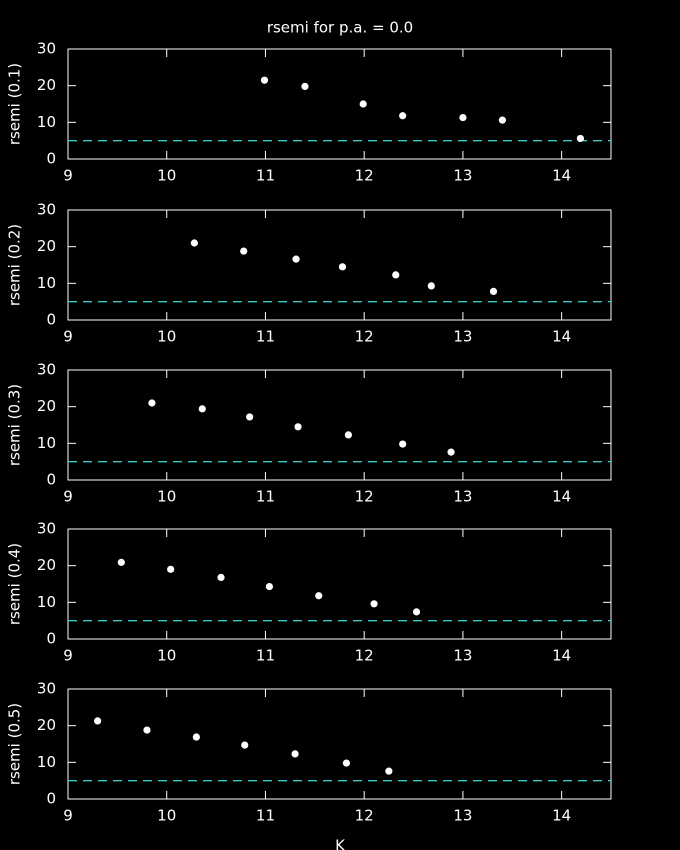 The height and width of the screenshot is (850, 680). I want to click on y-axis-label: rsemi (0.3), so click(15, 425).